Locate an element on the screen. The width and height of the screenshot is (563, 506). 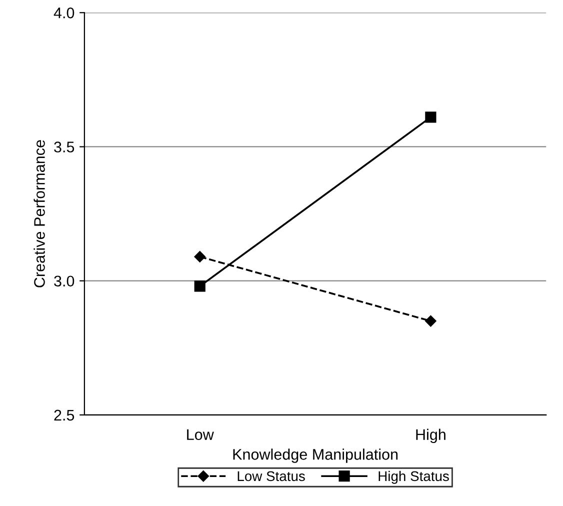
y-tick-label: 3.0 is located at coordinates (64, 281).